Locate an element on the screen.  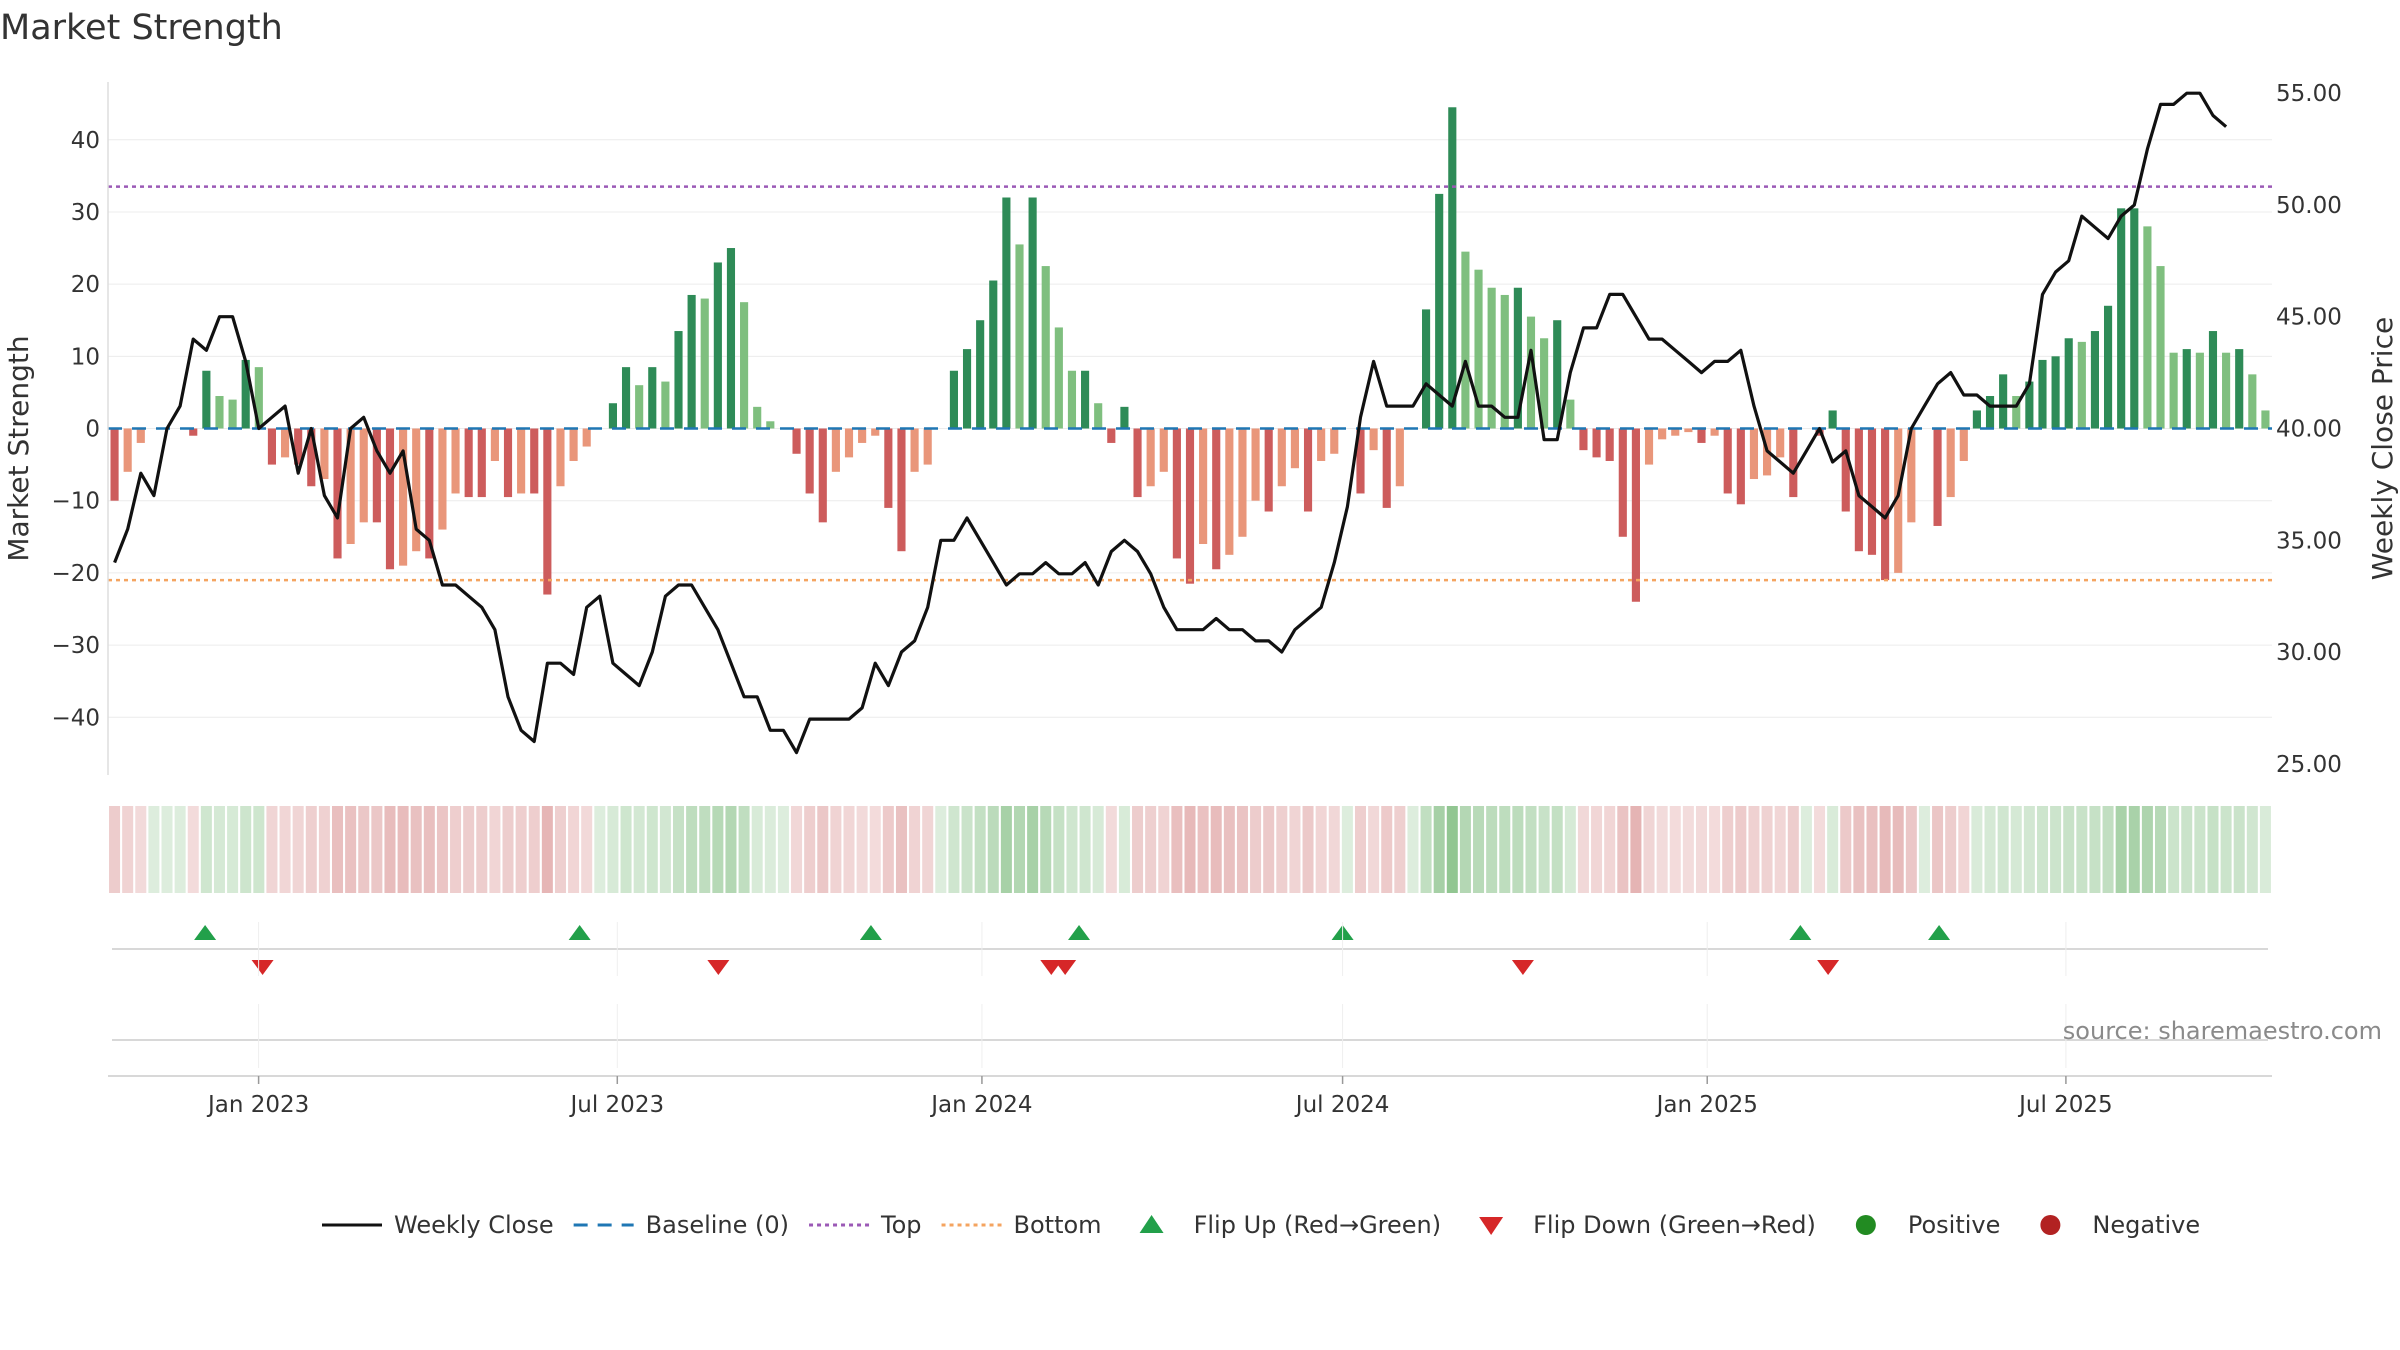
y-right-tick-label: 50.00 is located at coordinates (2309, 206).